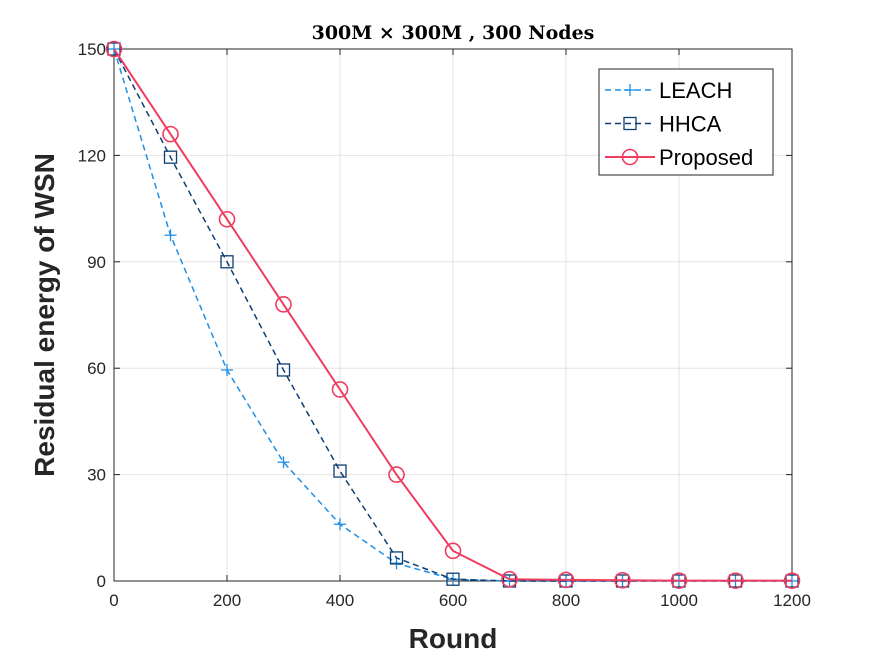 The image size is (875, 656). What do you see at coordinates (227, 600) in the screenshot?
I see `x-tick-label: 200` at bounding box center [227, 600].